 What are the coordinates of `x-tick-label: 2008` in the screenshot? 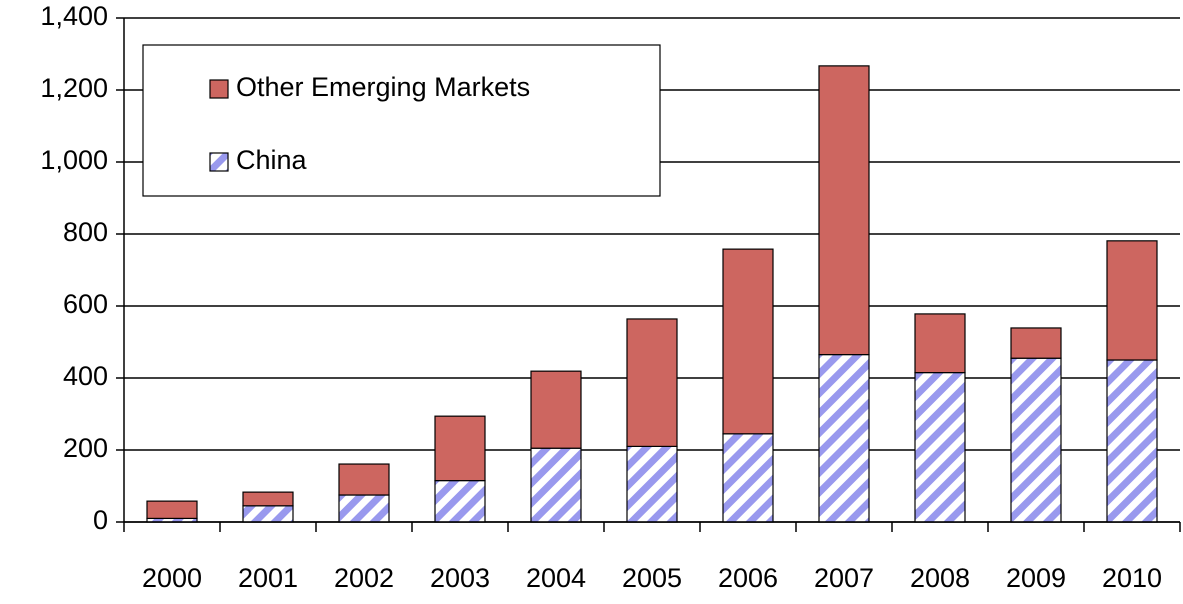 It's located at (940, 578).